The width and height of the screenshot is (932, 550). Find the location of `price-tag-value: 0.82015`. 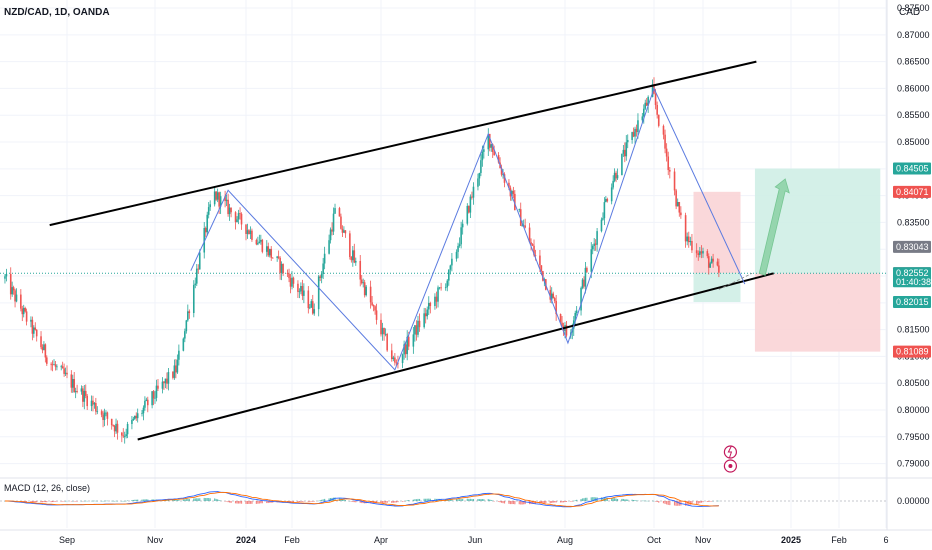

price-tag-value: 0.82015 is located at coordinates (912, 302).